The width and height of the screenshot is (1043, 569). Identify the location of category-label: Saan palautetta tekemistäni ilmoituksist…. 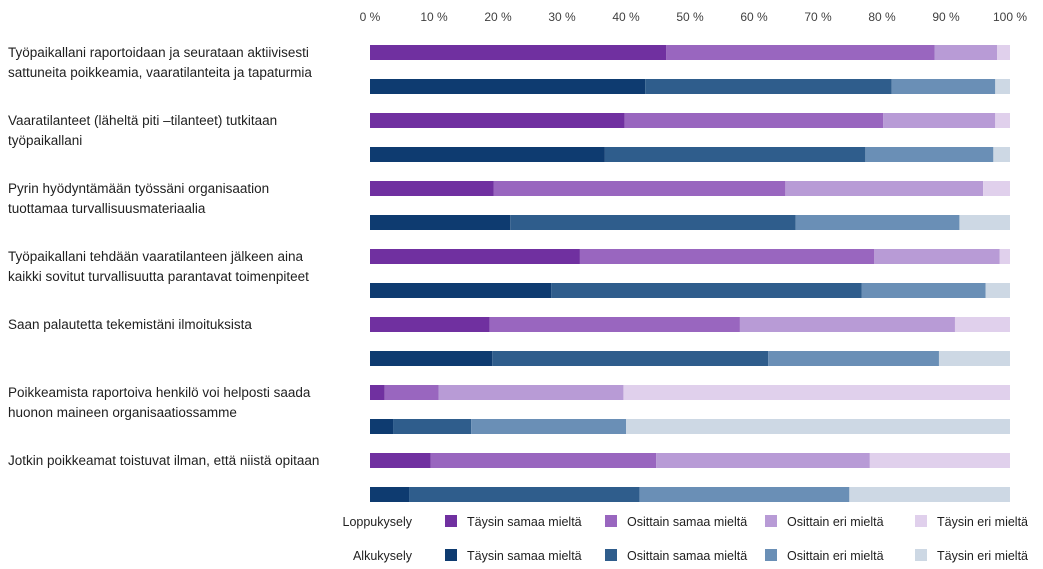
(130, 324).